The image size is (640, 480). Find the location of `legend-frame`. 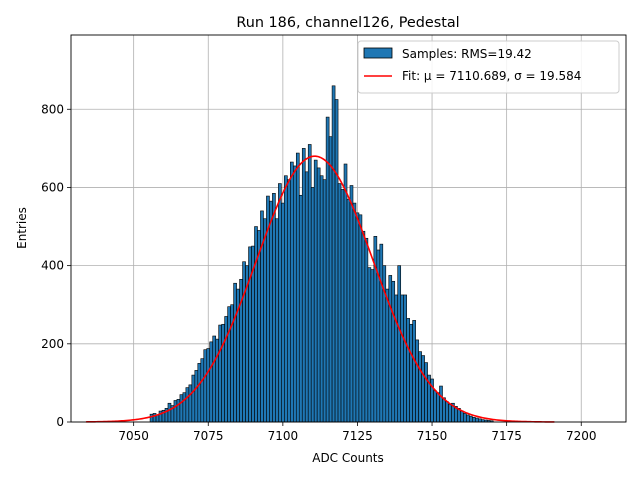

legend-frame is located at coordinates (488, 67).